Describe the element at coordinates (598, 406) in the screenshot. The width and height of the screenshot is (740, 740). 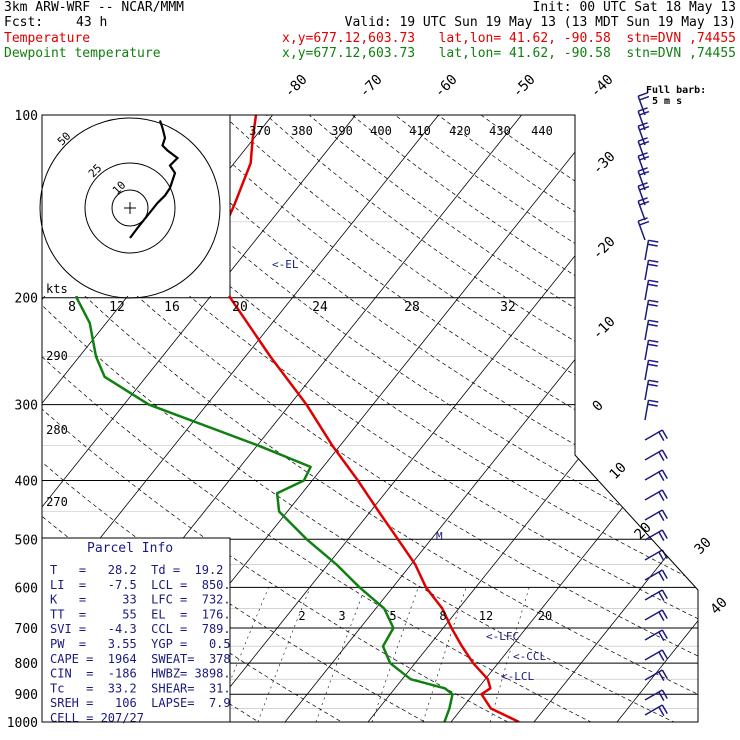
I see `temp-tick-0: 0` at that location.